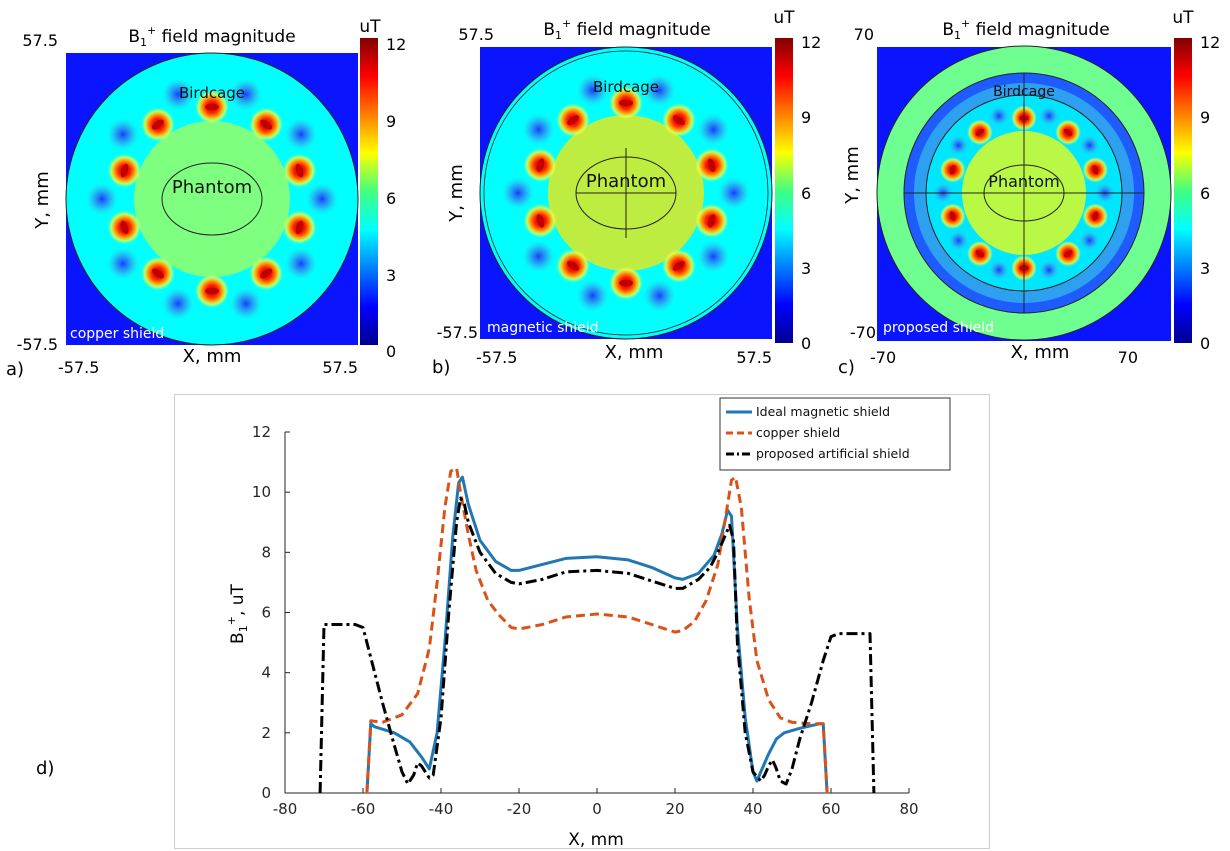  What do you see at coordinates (806, 343) in the screenshot?
I see `panel-b-colorbar-tick-0: 0` at bounding box center [806, 343].